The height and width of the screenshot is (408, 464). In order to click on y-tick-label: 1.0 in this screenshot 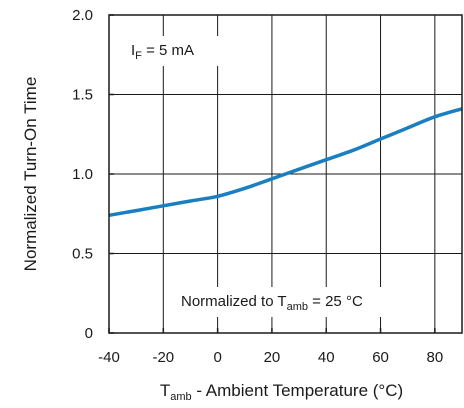, I will do `click(82, 174)`.